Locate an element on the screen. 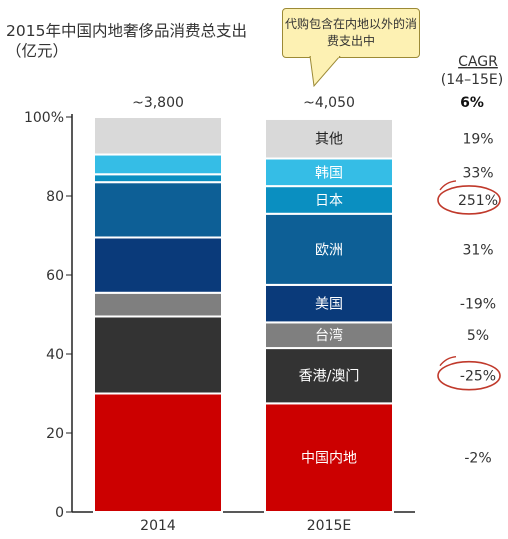 The width and height of the screenshot is (508, 539). callout-note: 代购包含在内地以外的消费支出中 is located at coordinates (351, 33).